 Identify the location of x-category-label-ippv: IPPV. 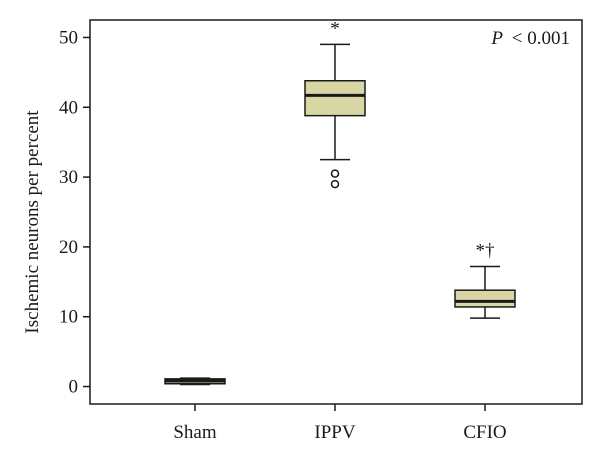
(334, 432).